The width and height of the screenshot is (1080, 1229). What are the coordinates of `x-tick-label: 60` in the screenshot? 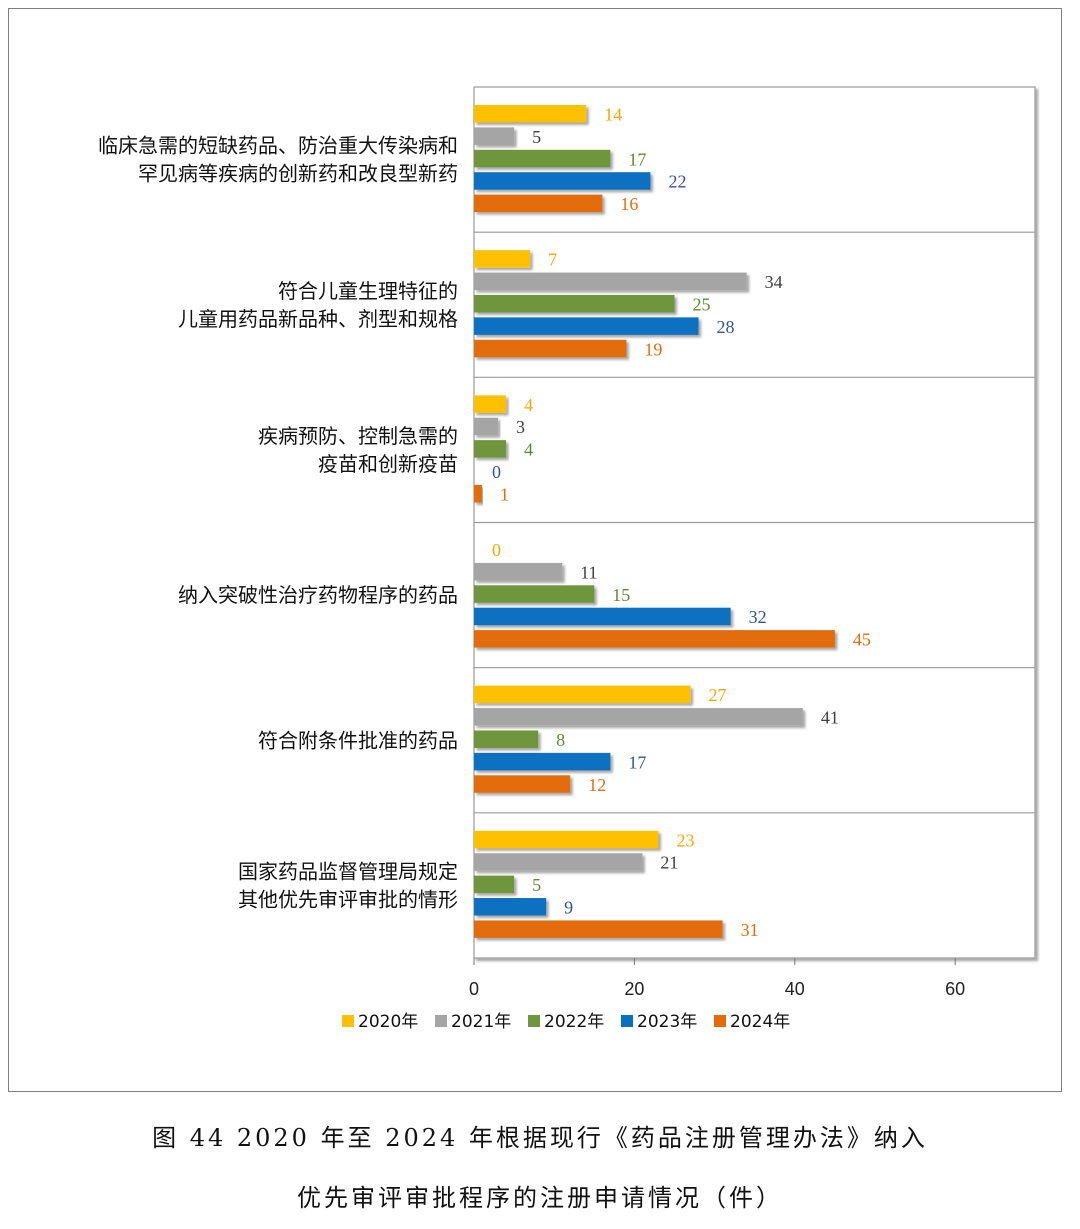 It's located at (955, 989).